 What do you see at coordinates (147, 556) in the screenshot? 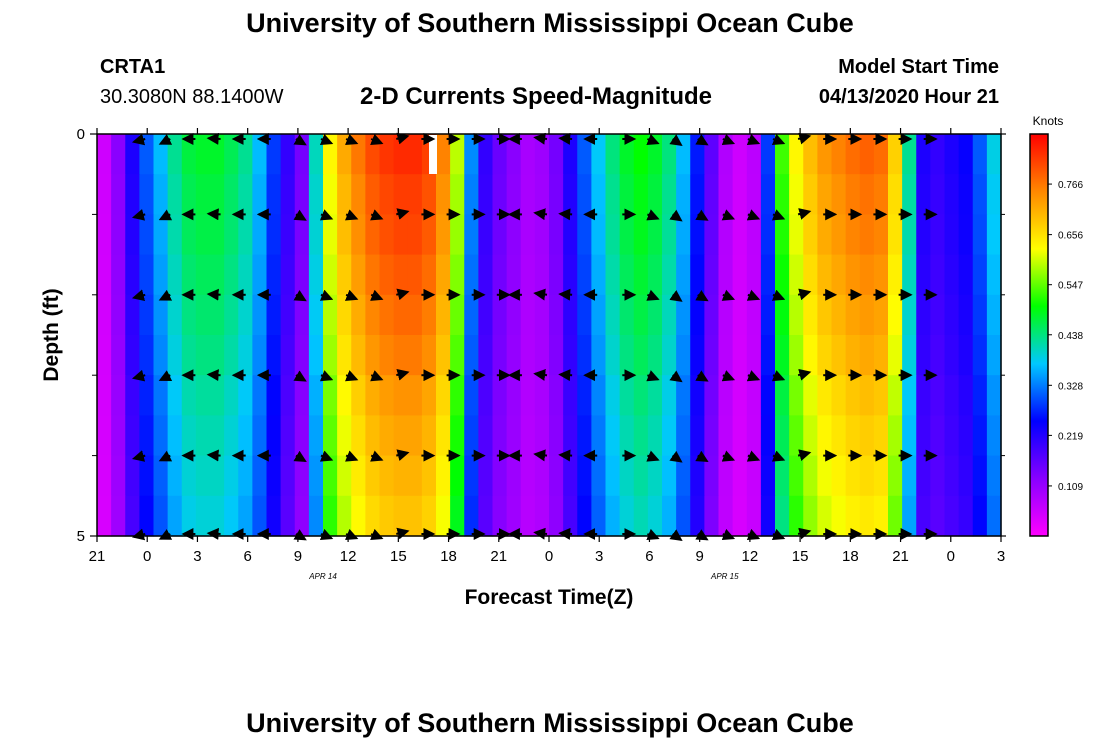
I see `x-tick-label: 0` at bounding box center [147, 556].